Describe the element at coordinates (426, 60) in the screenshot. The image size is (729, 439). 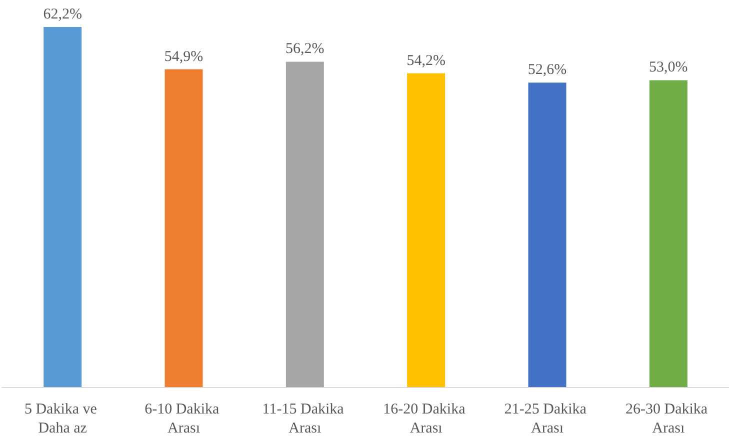
I see `data-label: 54,2%` at that location.